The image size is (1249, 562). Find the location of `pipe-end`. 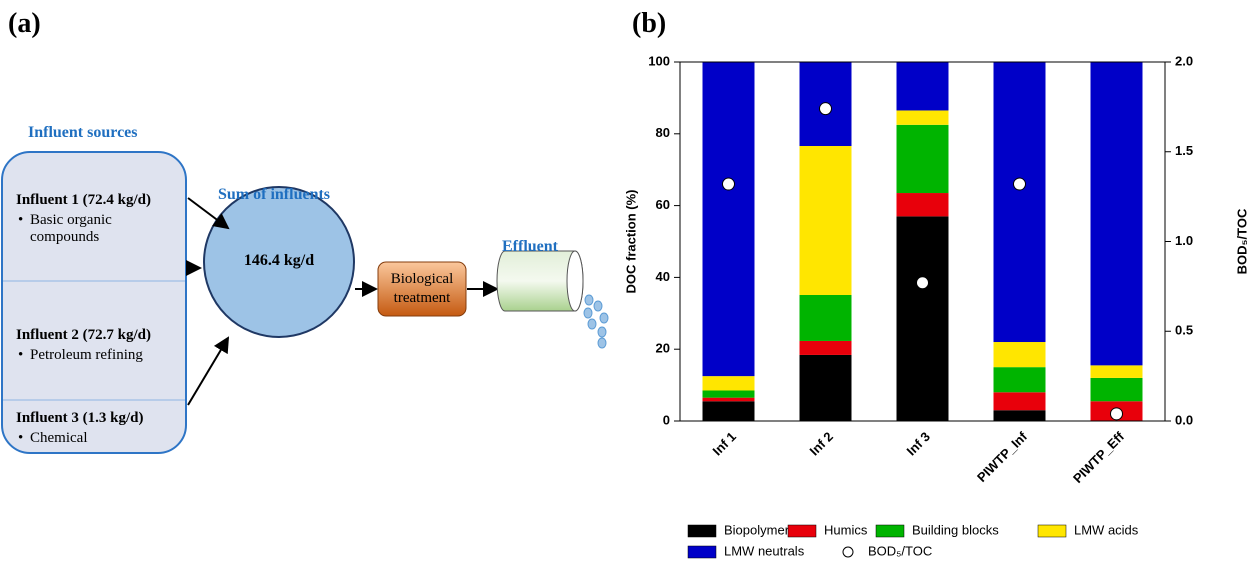

pipe-end is located at coordinates (575, 281).